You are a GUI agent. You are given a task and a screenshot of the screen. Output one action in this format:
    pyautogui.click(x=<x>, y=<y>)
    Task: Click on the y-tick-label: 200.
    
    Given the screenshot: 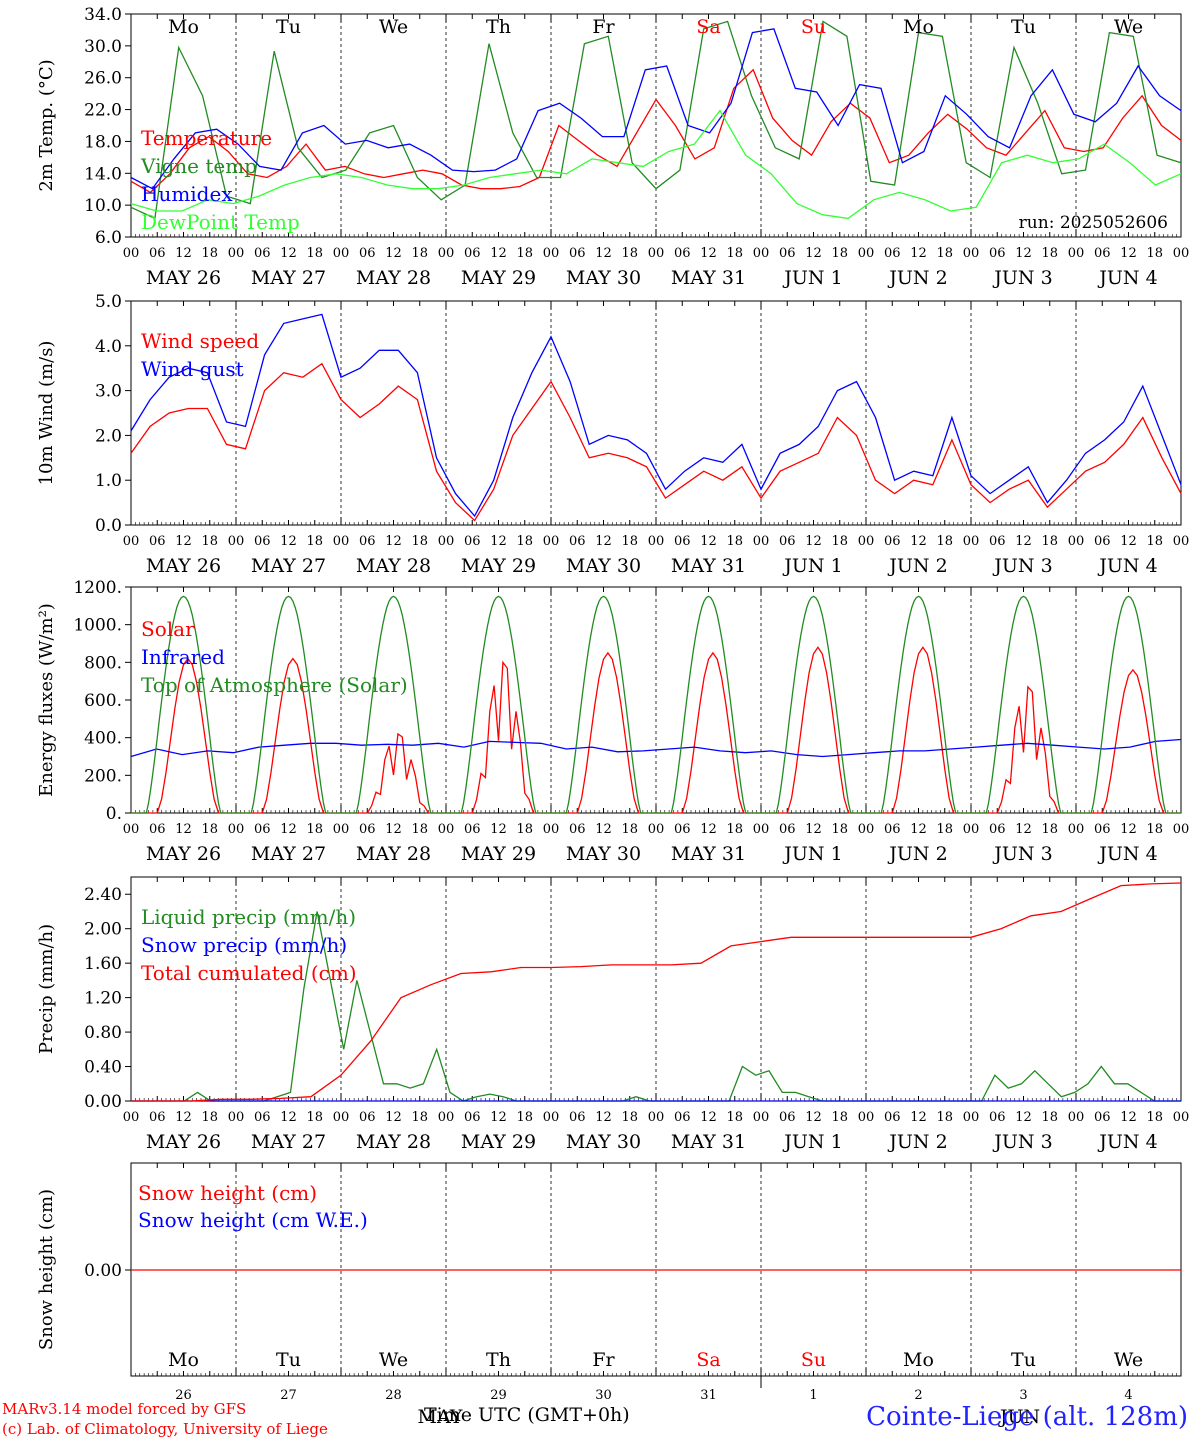 What is the action you would take?
    pyautogui.click(x=103, y=776)
    